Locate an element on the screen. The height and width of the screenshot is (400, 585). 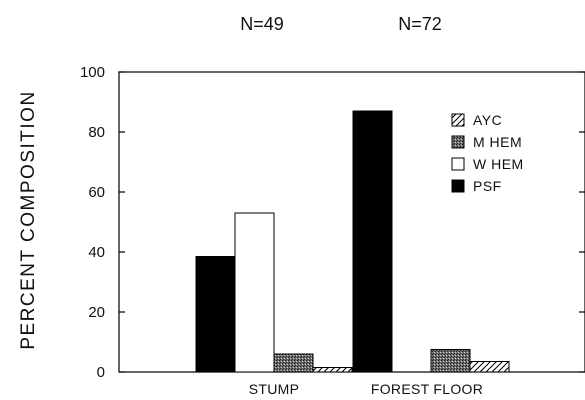
legend: AYC M HEM W HEM PSF is located at coordinates (487, 153).